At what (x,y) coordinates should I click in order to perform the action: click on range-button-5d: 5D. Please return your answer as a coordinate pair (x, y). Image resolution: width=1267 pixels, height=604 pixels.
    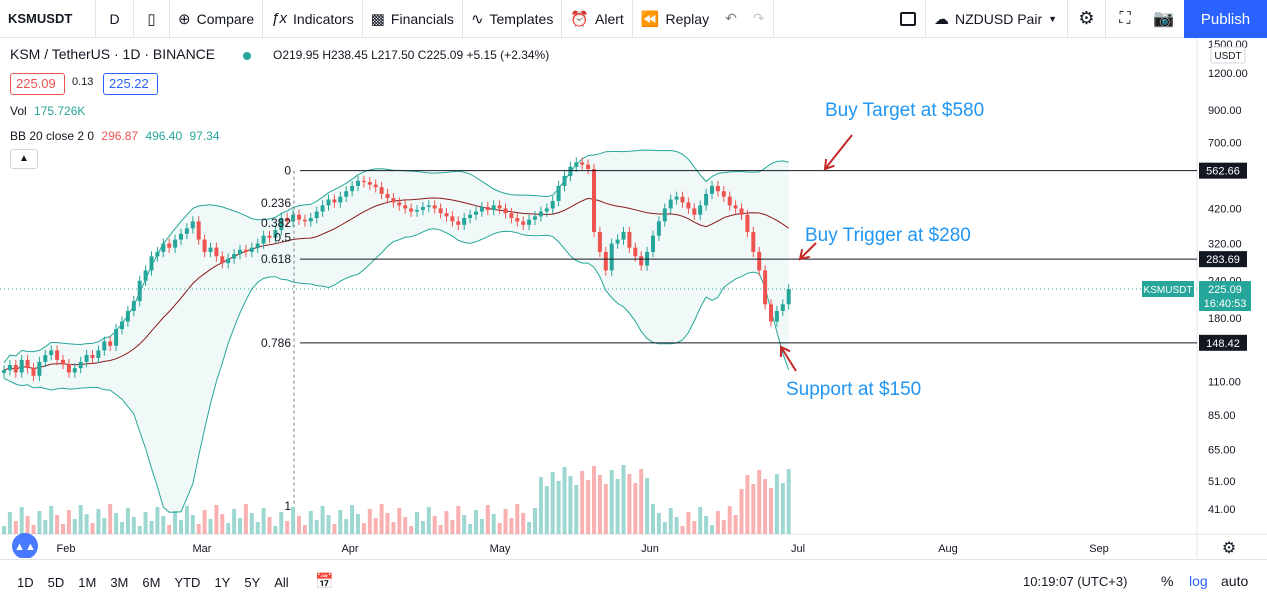
    Looking at the image, I should click on (56, 582).